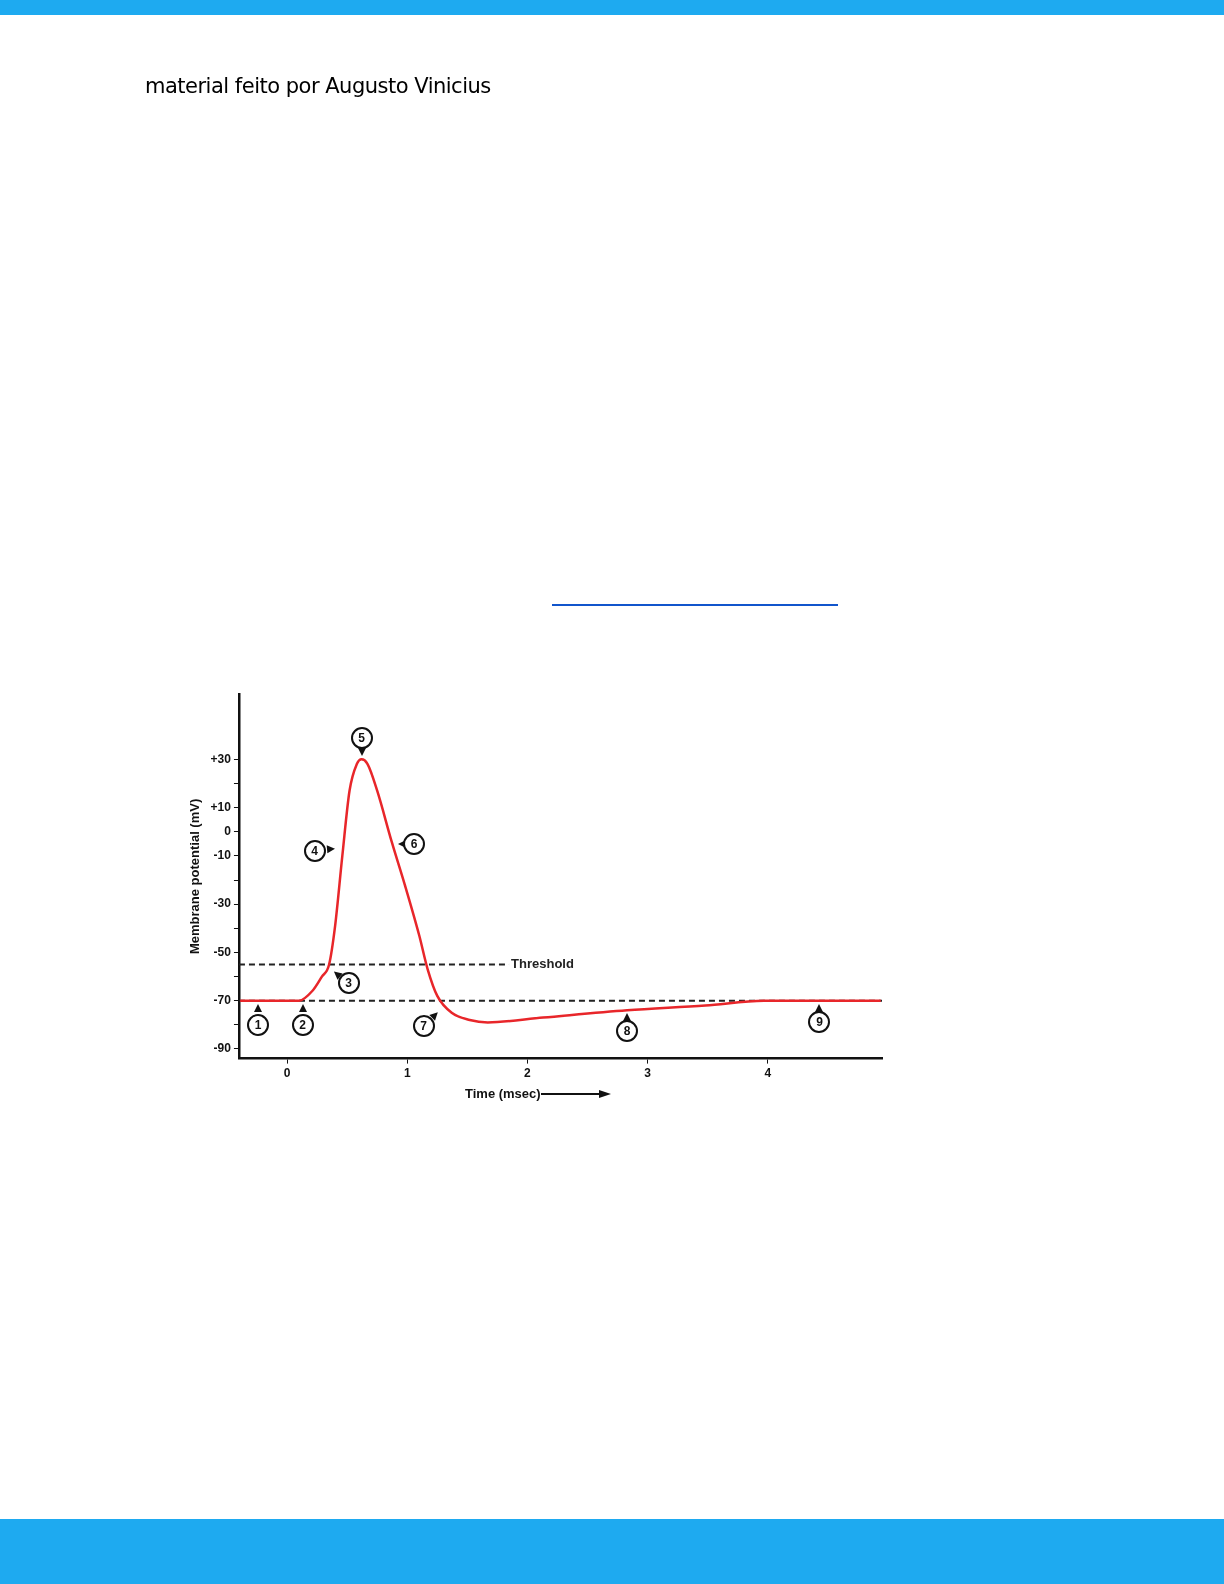 This screenshot has height=1584, width=1224. Describe the element at coordinates (302, 1024) in the screenshot. I see `annotation: 2` at that location.